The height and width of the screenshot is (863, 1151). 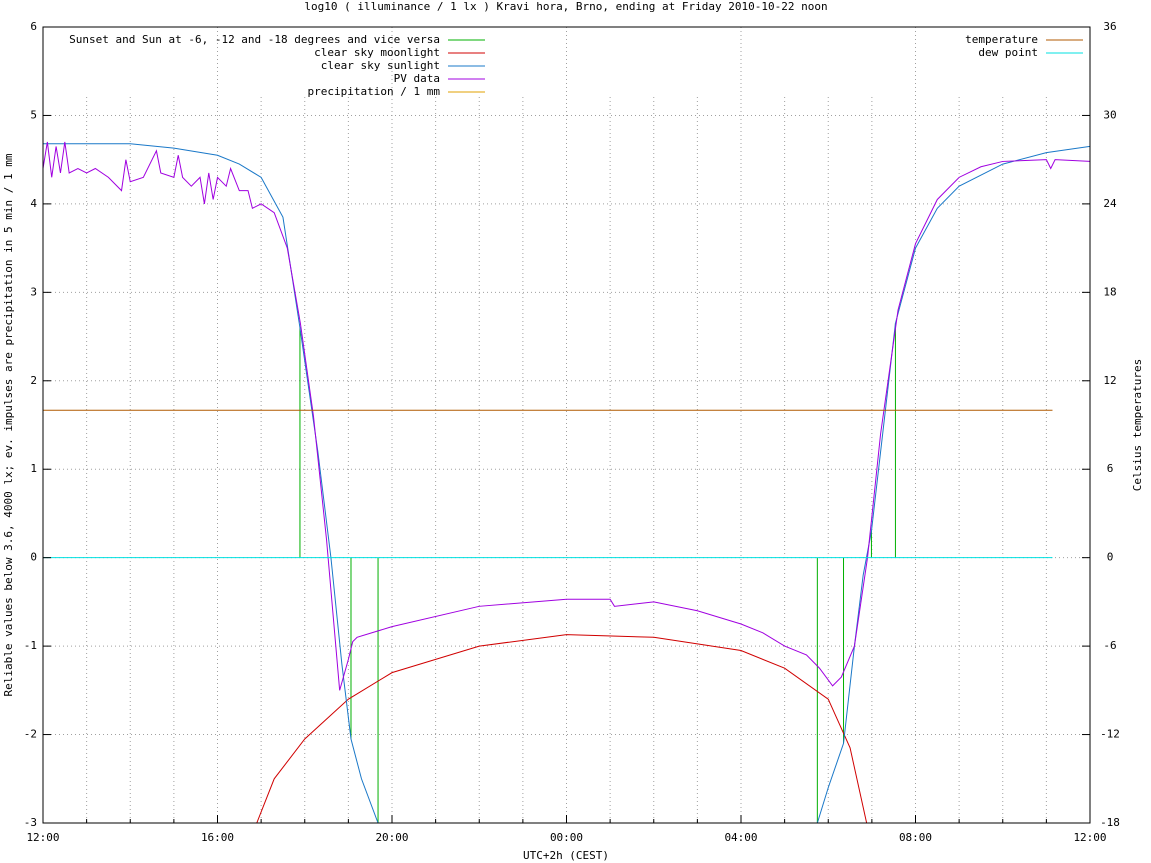 What do you see at coordinates (391, 837) in the screenshot?
I see `x-tick-label: 20:00` at bounding box center [391, 837].